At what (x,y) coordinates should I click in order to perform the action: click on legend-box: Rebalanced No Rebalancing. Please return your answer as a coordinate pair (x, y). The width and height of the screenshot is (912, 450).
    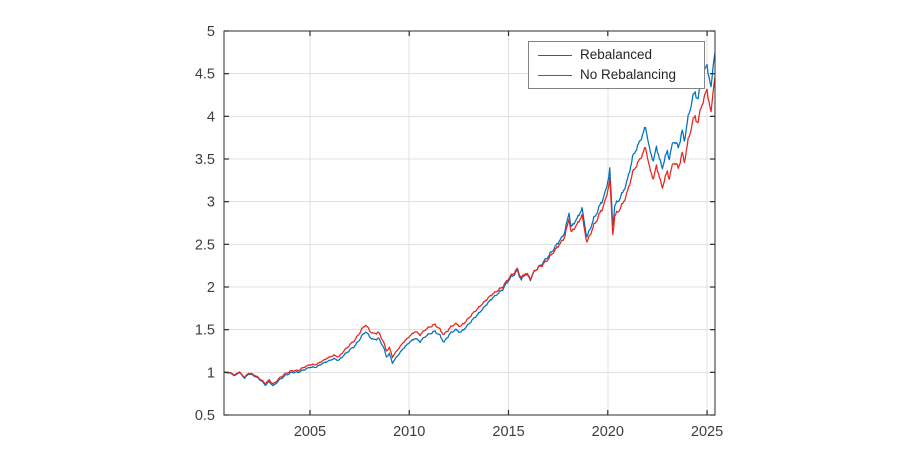
    Looking at the image, I should click on (616, 65).